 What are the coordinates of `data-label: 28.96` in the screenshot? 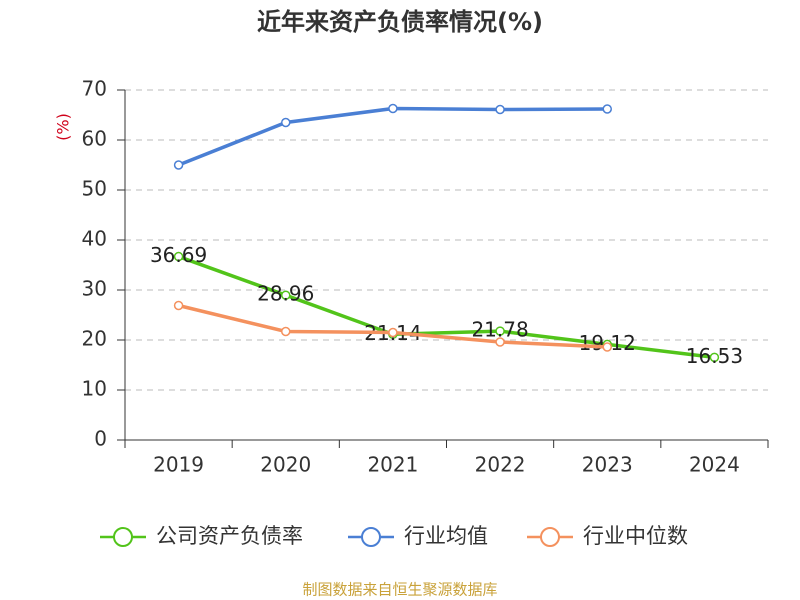 It's located at (285, 294).